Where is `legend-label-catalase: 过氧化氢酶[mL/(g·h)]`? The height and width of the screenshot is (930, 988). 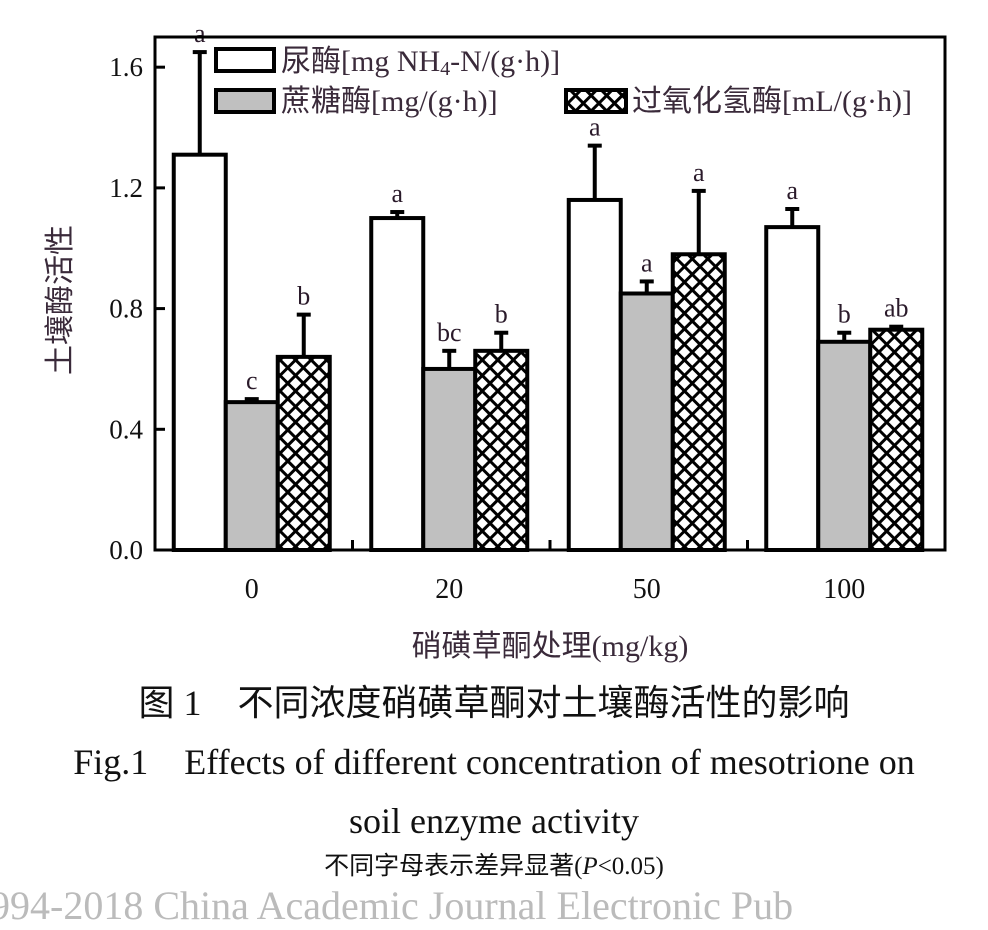 legend-label-catalase: 过氧化氢酶[mL/(g·h)] is located at coordinates (772, 101).